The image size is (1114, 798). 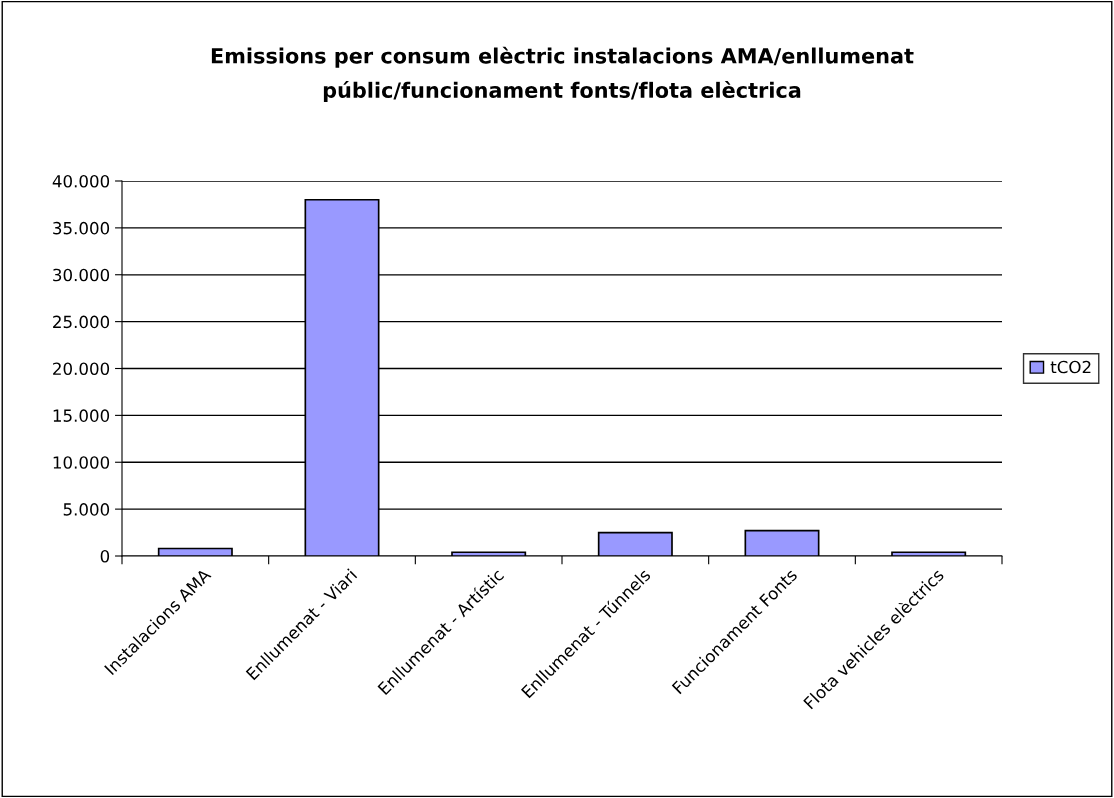 I want to click on y-tick-label: 15.000, so click(x=81, y=415).